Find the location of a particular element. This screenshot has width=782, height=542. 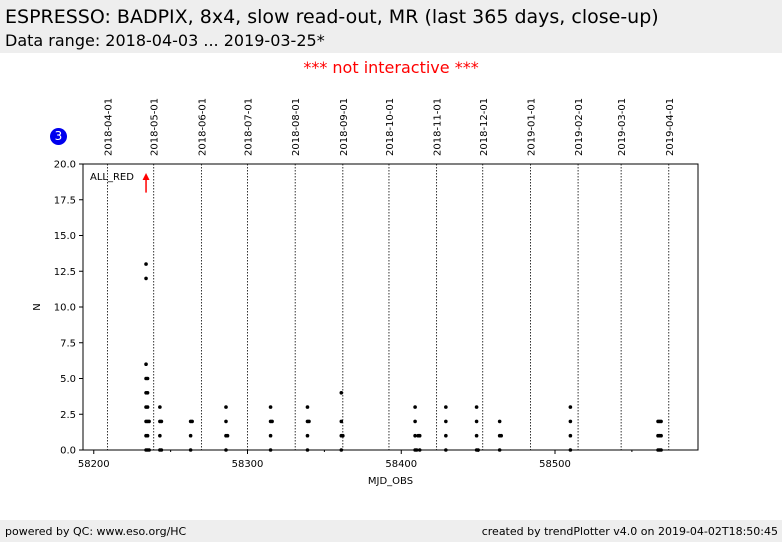

y-tick-label: 0.0 is located at coordinates (68, 451).